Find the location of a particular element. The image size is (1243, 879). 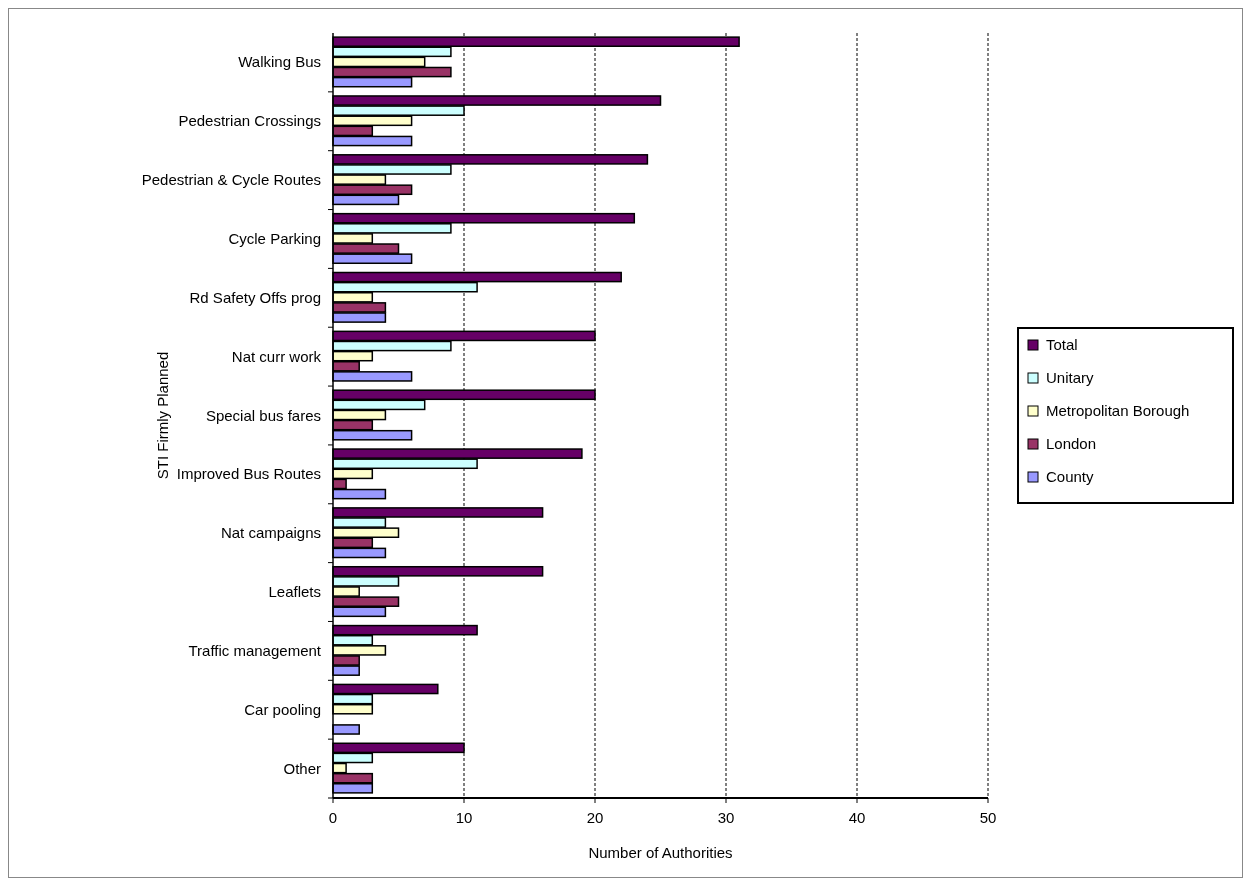

y-tick-label: Other is located at coordinates (302, 768).